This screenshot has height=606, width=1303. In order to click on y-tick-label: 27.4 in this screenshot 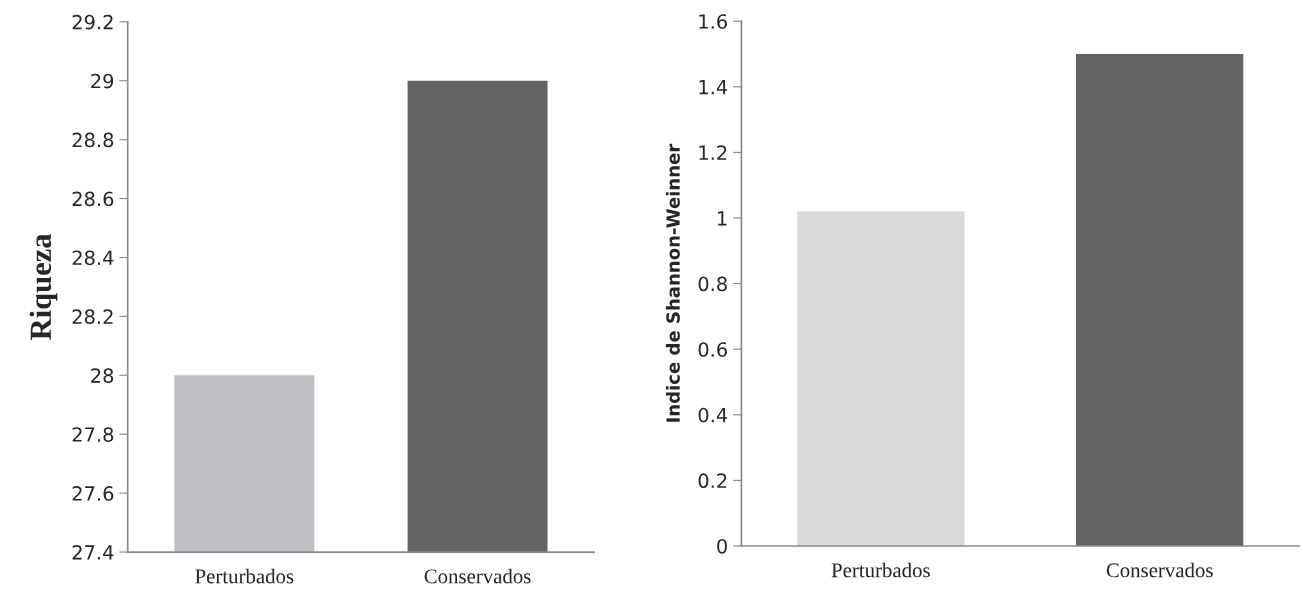, I will do `click(93, 552)`.